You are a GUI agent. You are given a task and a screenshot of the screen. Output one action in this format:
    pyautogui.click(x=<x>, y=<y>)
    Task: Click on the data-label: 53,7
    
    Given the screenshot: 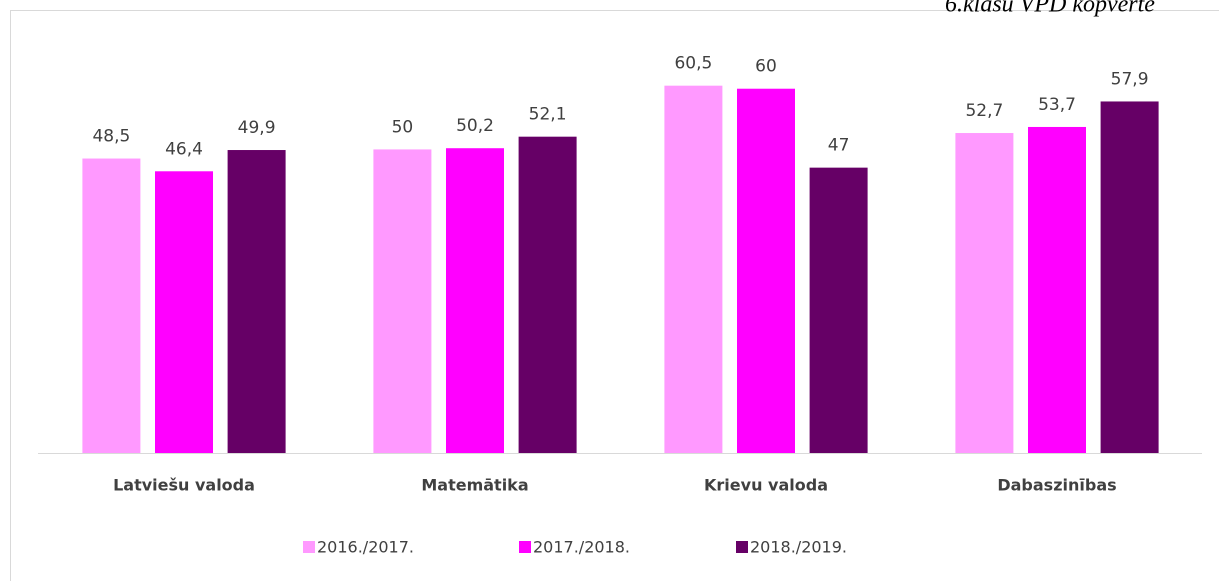 What is the action you would take?
    pyautogui.click(x=1057, y=105)
    